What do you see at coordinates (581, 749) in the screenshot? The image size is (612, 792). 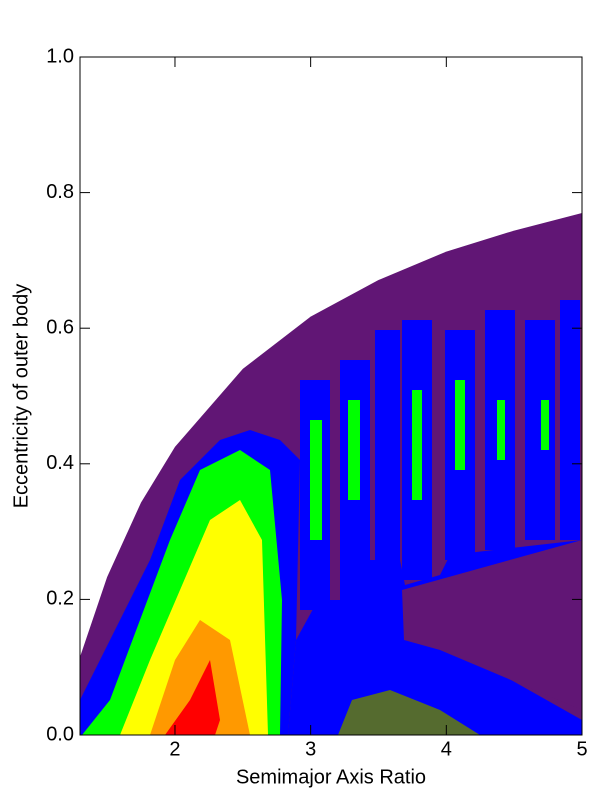 I see `x-tick-label: 5` at bounding box center [581, 749].